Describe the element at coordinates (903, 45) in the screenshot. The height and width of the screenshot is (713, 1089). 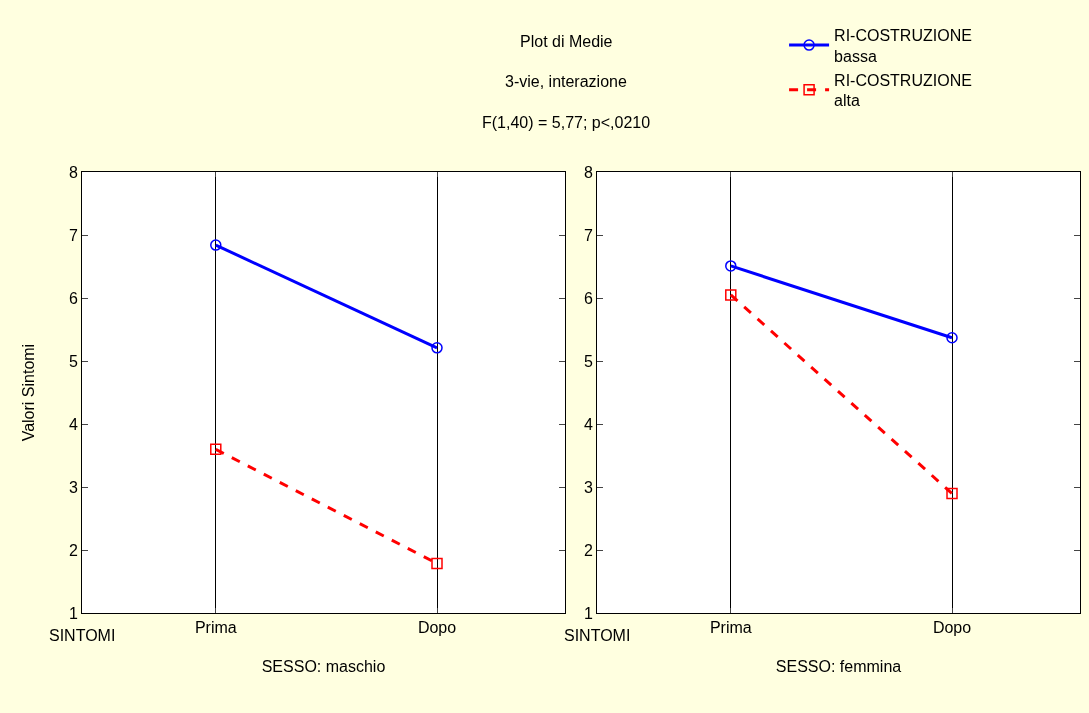
I see `legend-label: RI-COSTRUZIONE bassa` at that location.